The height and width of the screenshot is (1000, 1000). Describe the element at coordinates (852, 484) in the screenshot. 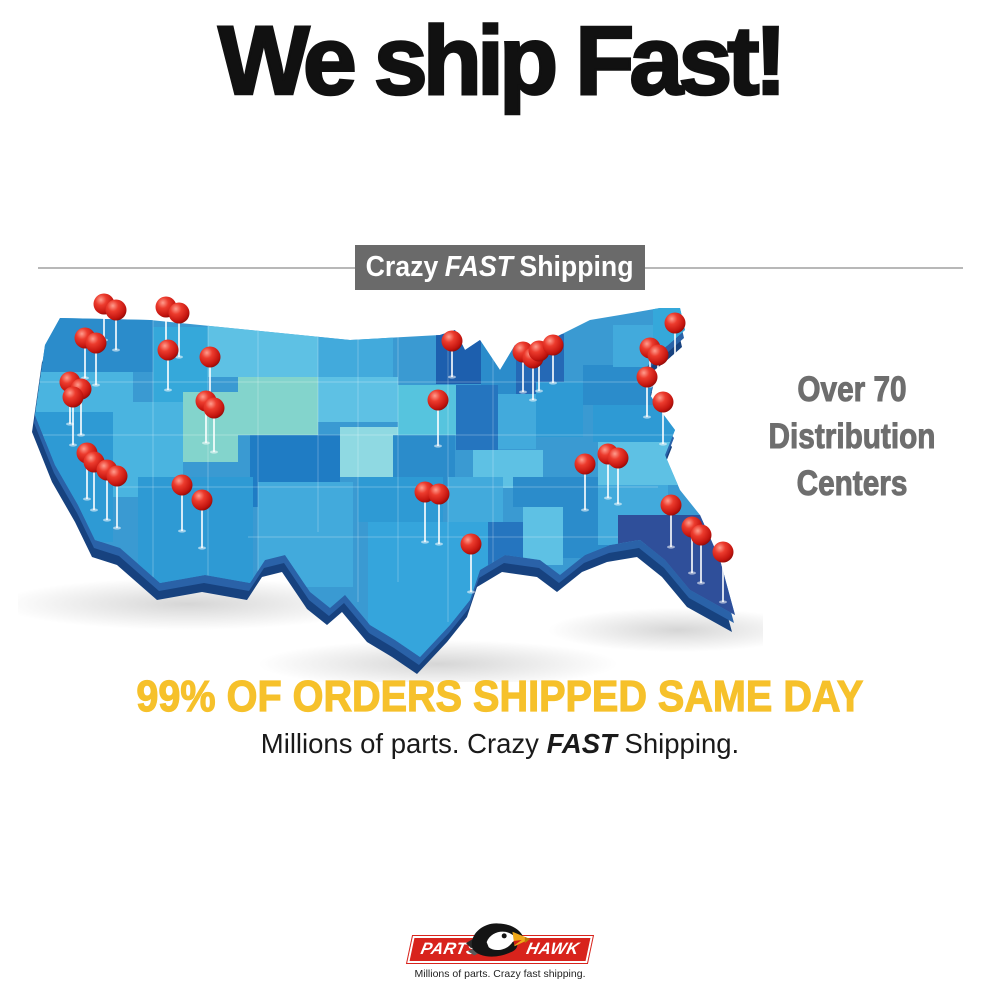

I see `callout-line-3: Centers` at that location.